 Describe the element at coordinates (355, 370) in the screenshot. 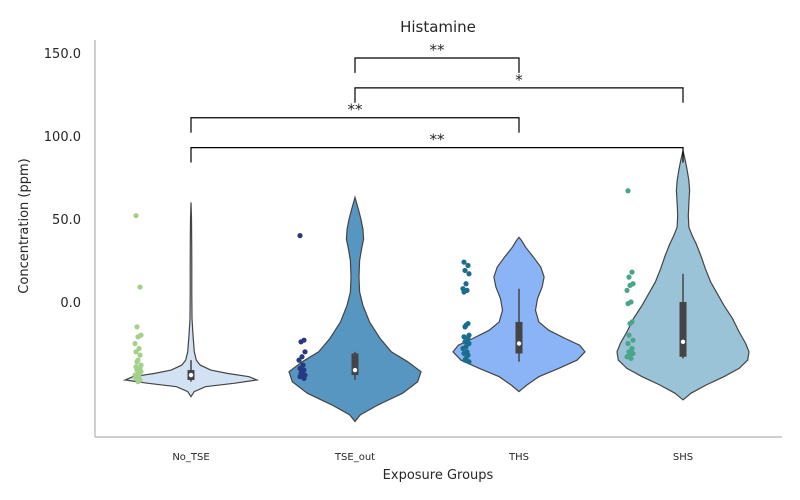

I see `median-TSE_out` at that location.